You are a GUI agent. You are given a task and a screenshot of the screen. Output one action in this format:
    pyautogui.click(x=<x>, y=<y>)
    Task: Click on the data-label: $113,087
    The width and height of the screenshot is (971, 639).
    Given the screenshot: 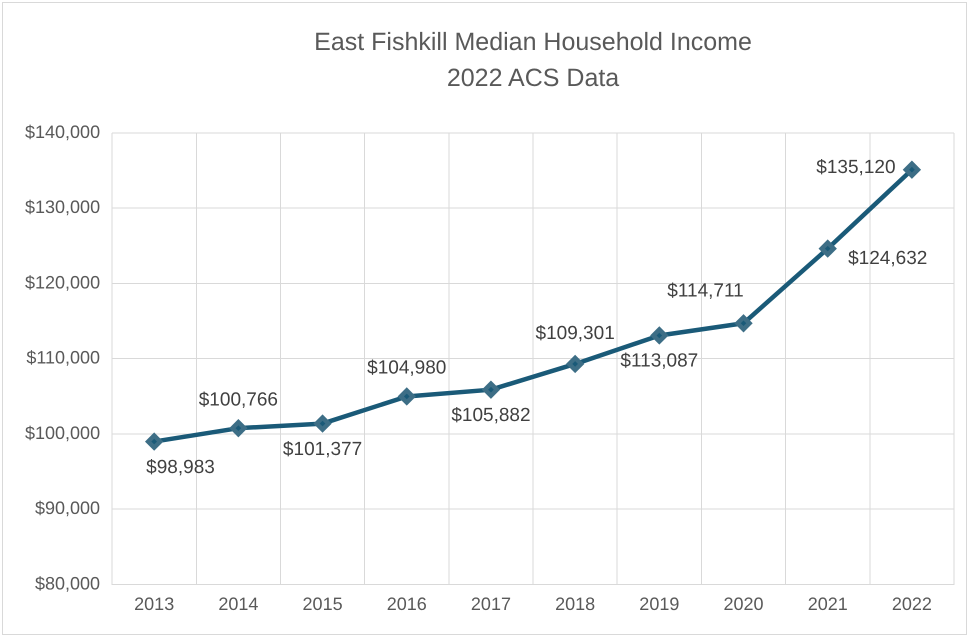 What is the action you would take?
    pyautogui.click(x=659, y=361)
    